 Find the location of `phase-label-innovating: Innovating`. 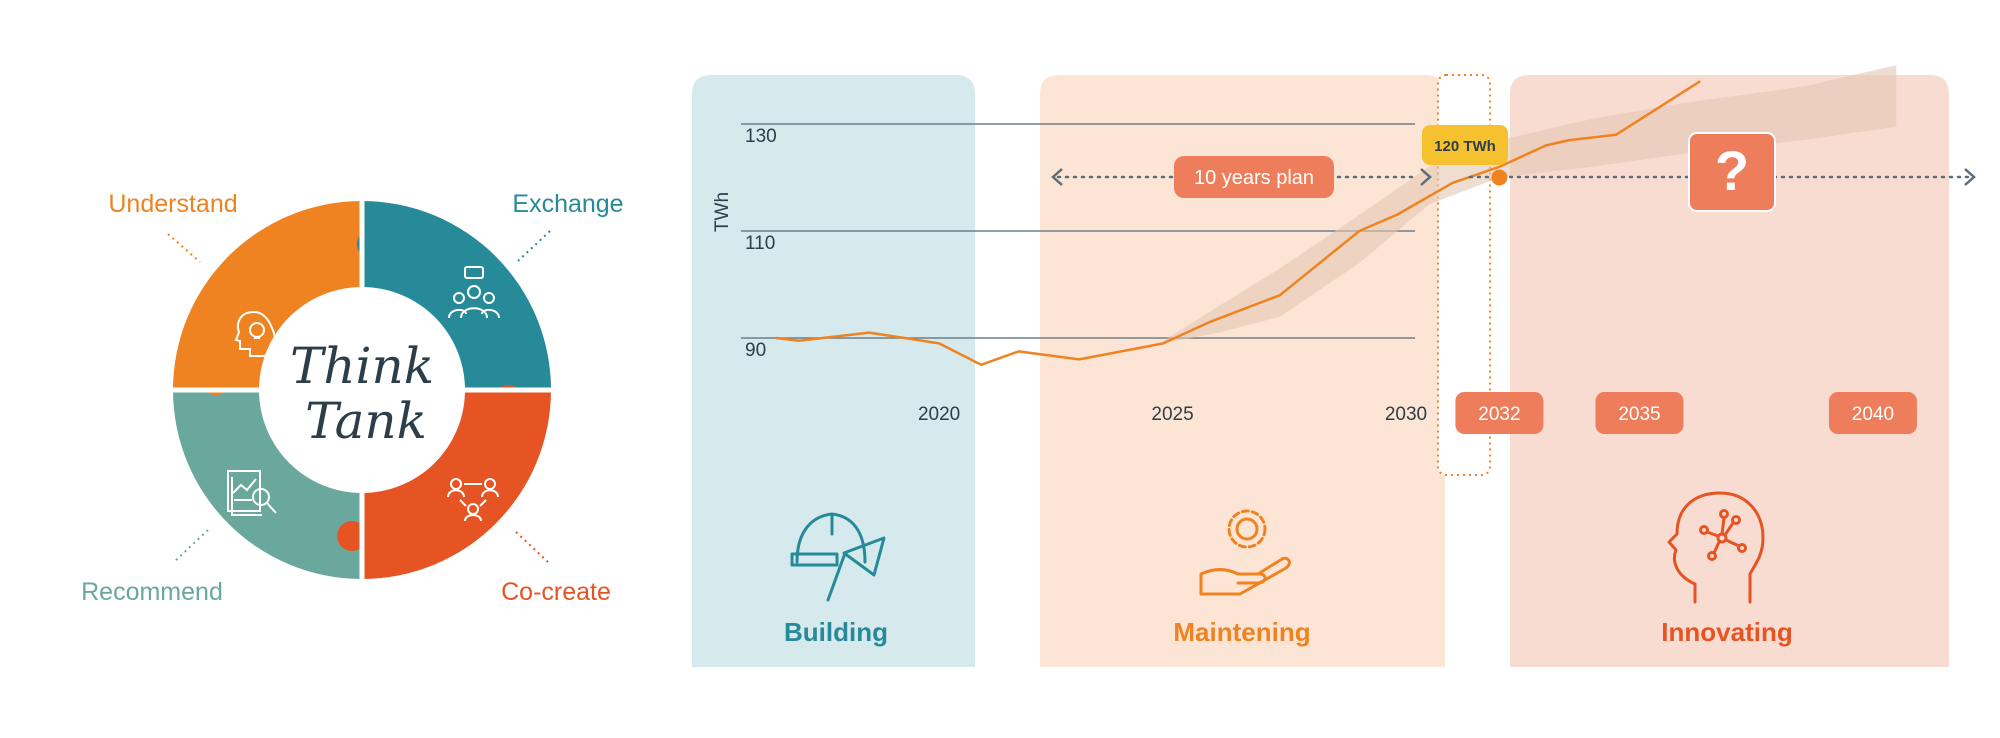

phase-label-innovating: Innovating is located at coordinates (1726, 632).